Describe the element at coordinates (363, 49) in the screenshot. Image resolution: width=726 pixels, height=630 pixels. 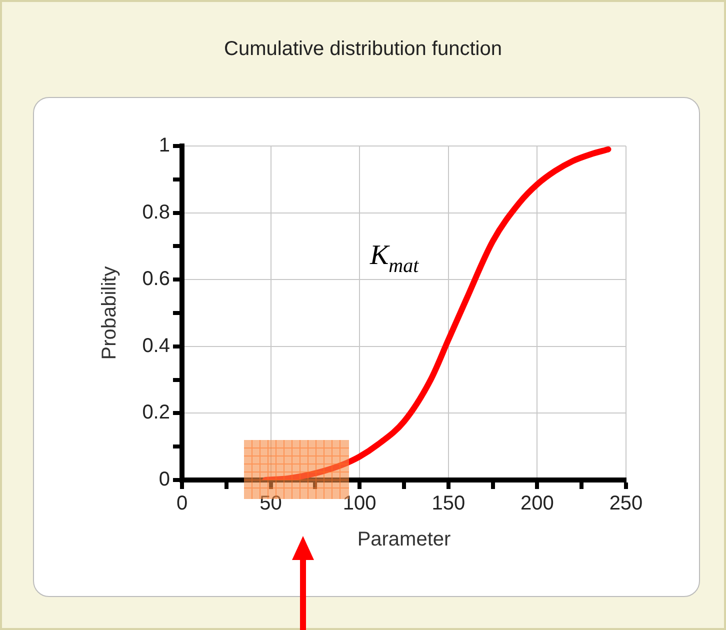
I see `chart-title: Cumulative distribution function` at that location.